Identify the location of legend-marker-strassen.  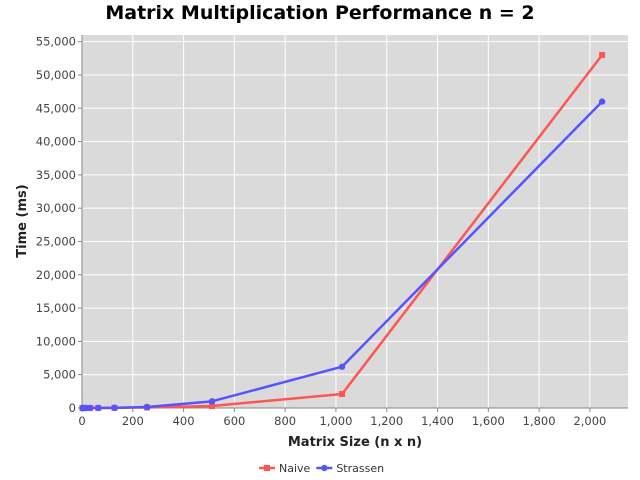
(324, 468).